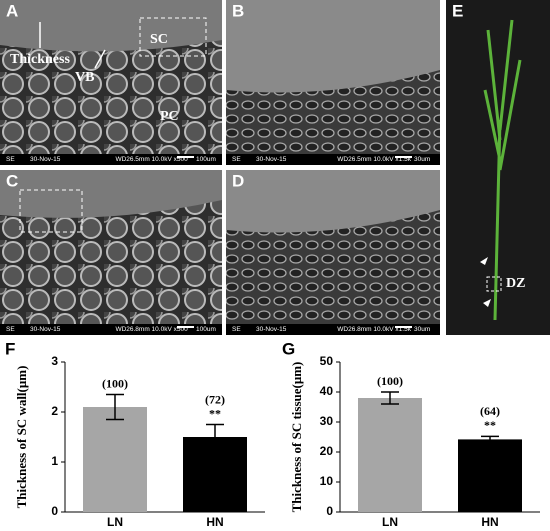 Image resolution: width=550 pixels, height=531 pixels. I want to click on relative-label: (72), so click(215, 399).